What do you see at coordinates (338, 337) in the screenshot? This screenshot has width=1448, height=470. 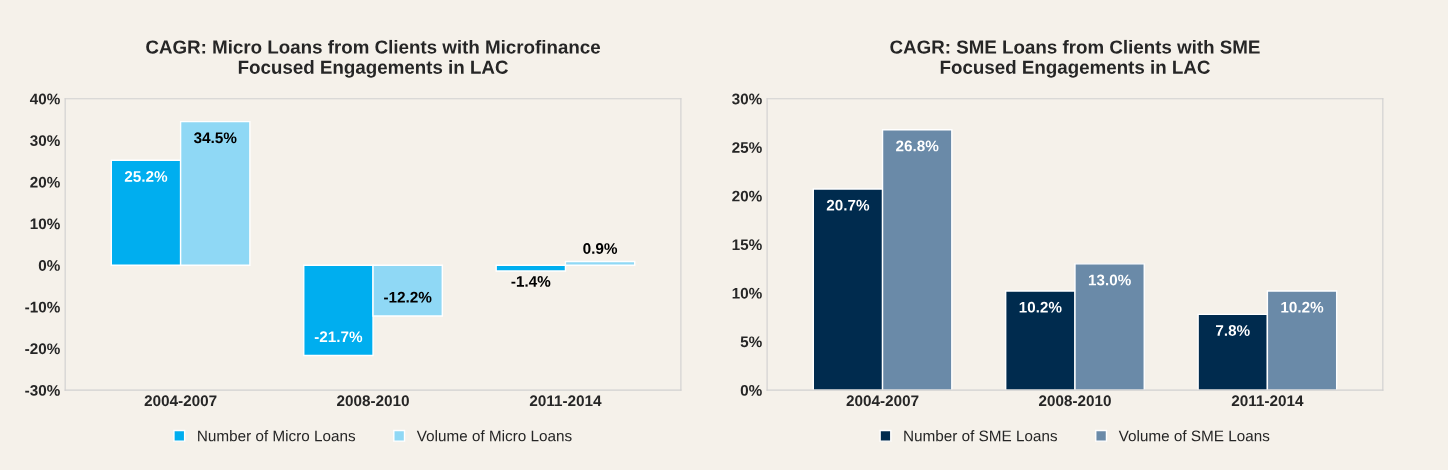 I see `data-label: -21.7%` at bounding box center [338, 337].